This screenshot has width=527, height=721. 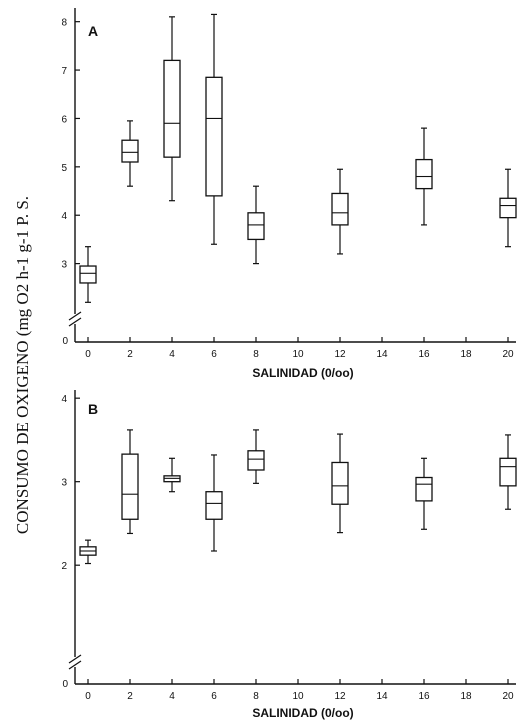 I want to click on y-axis-label: CONSUMO DE OXIGENO (mg O2 h-1 g-1 P. S., so click(x=22, y=365).